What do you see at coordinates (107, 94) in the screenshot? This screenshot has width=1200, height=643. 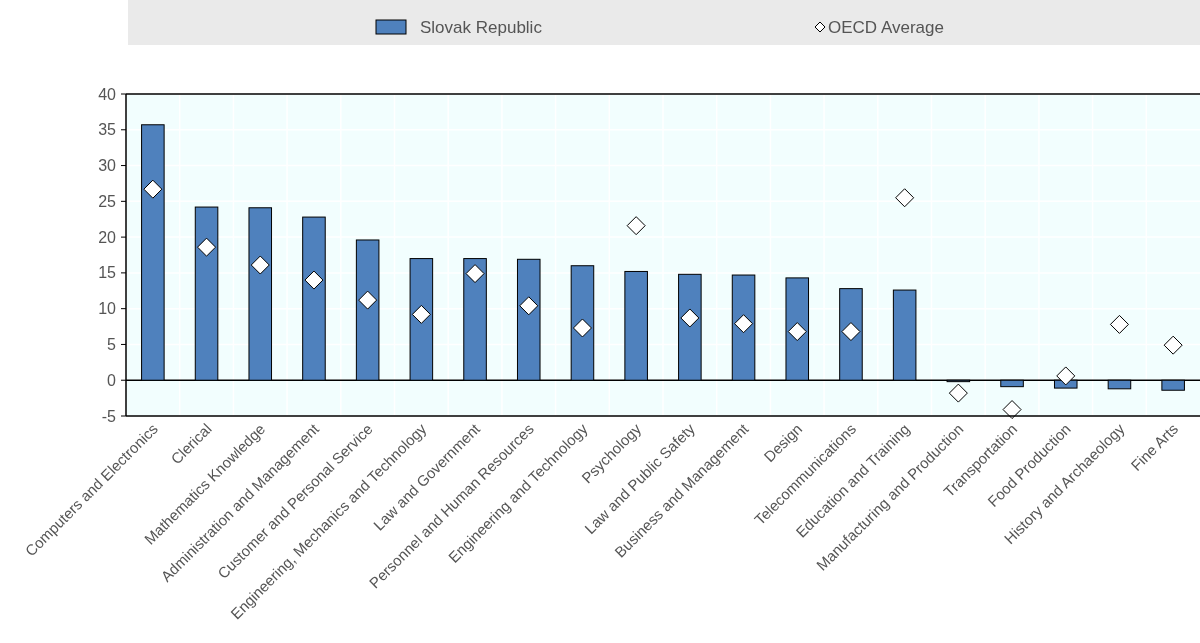 I see `y-tick-label: 40` at bounding box center [107, 94].